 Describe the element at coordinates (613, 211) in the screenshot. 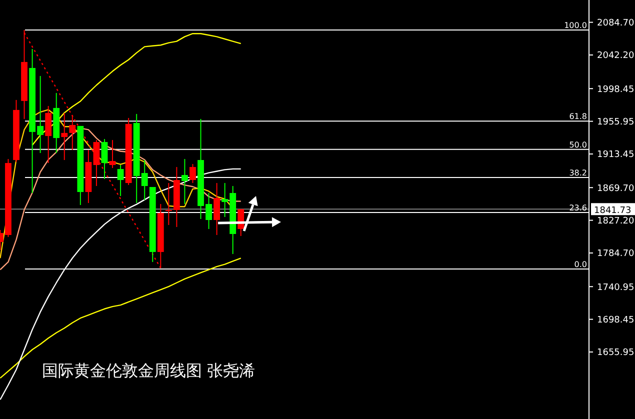

I see `ref-line-label: 1841.73` at that location.